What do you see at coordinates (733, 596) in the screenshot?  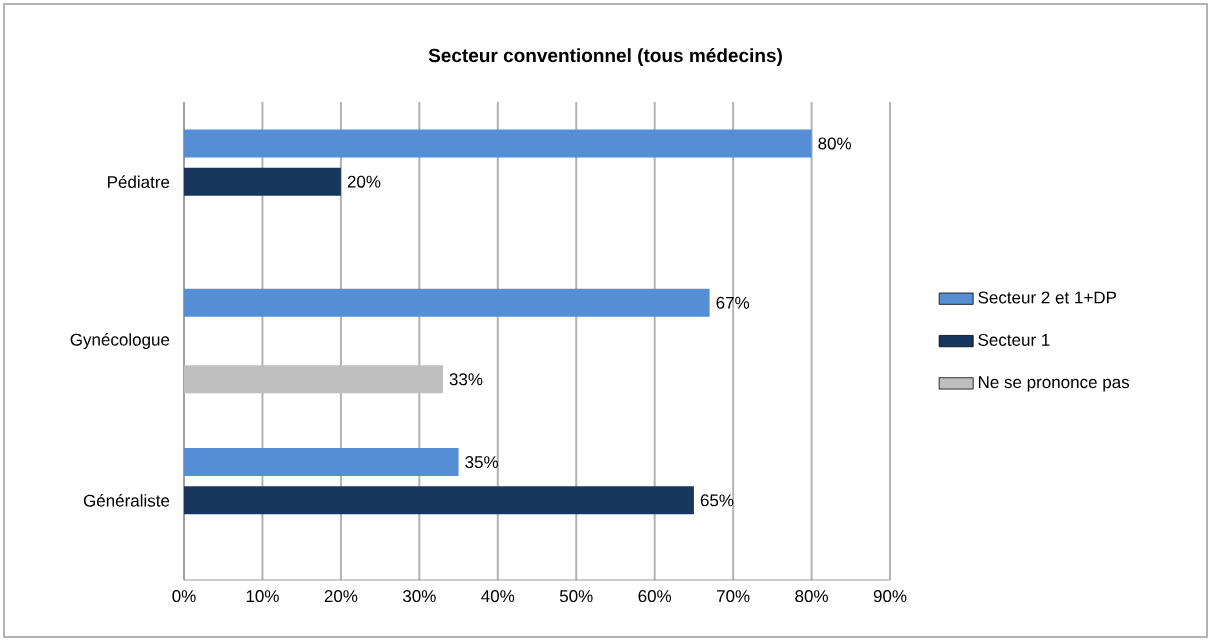 I see `x-tick-label: 70%` at bounding box center [733, 596].